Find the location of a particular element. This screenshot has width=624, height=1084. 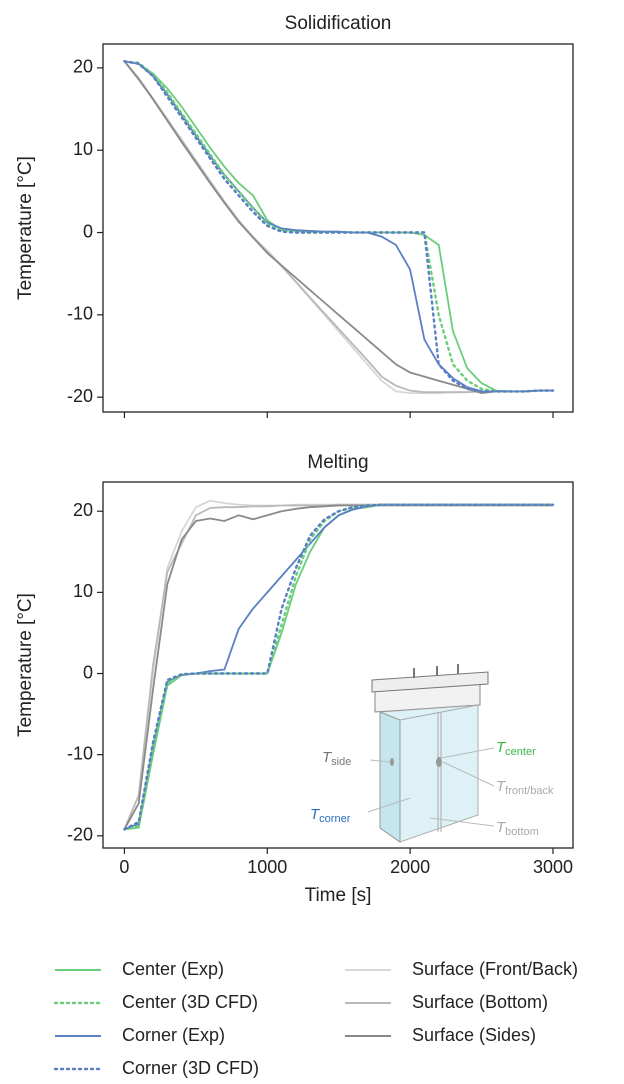

x-axis-label: Time [s] is located at coordinates (338, 895).